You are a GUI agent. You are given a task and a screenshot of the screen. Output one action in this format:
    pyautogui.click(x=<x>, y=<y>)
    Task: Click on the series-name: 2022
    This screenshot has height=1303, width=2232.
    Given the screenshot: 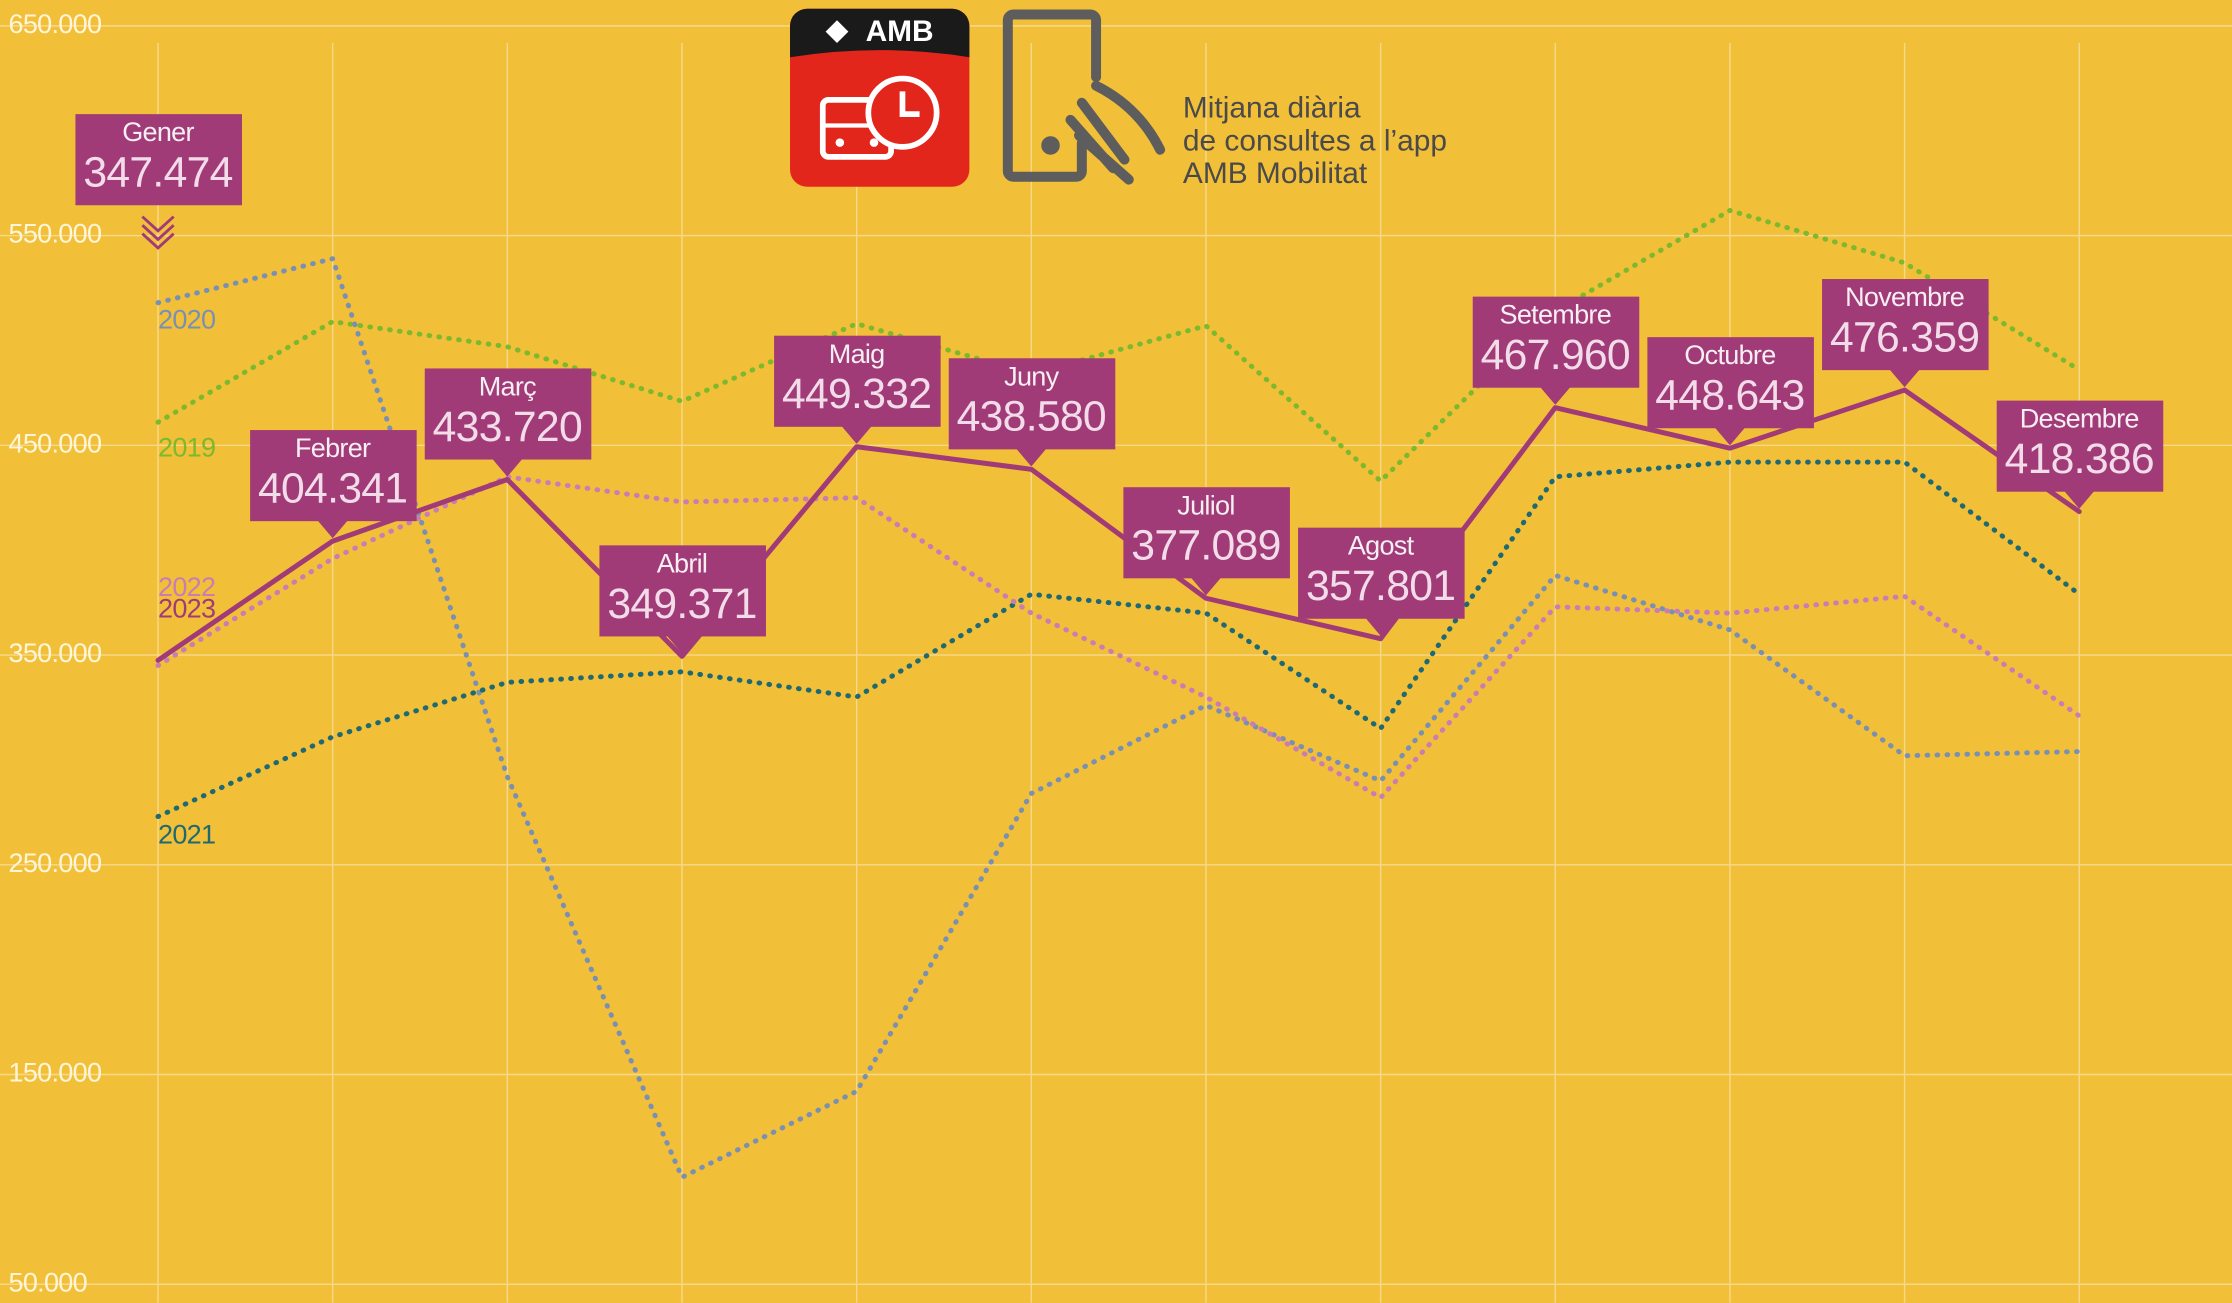 What is the action you would take?
    pyautogui.click(x=186, y=587)
    